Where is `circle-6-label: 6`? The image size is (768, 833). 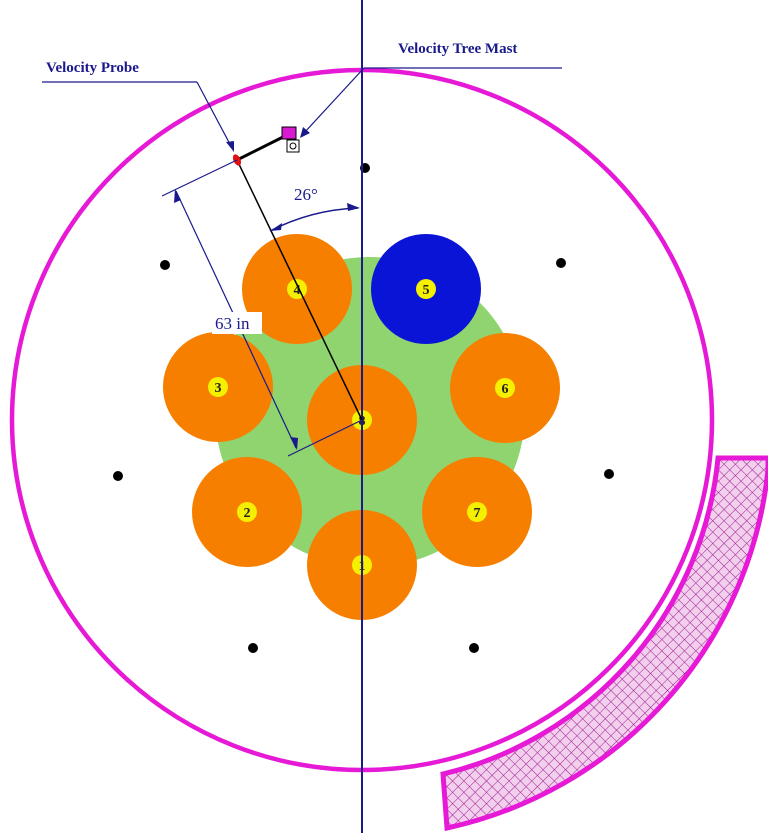 circle-6-label: 6 is located at coordinates (505, 389).